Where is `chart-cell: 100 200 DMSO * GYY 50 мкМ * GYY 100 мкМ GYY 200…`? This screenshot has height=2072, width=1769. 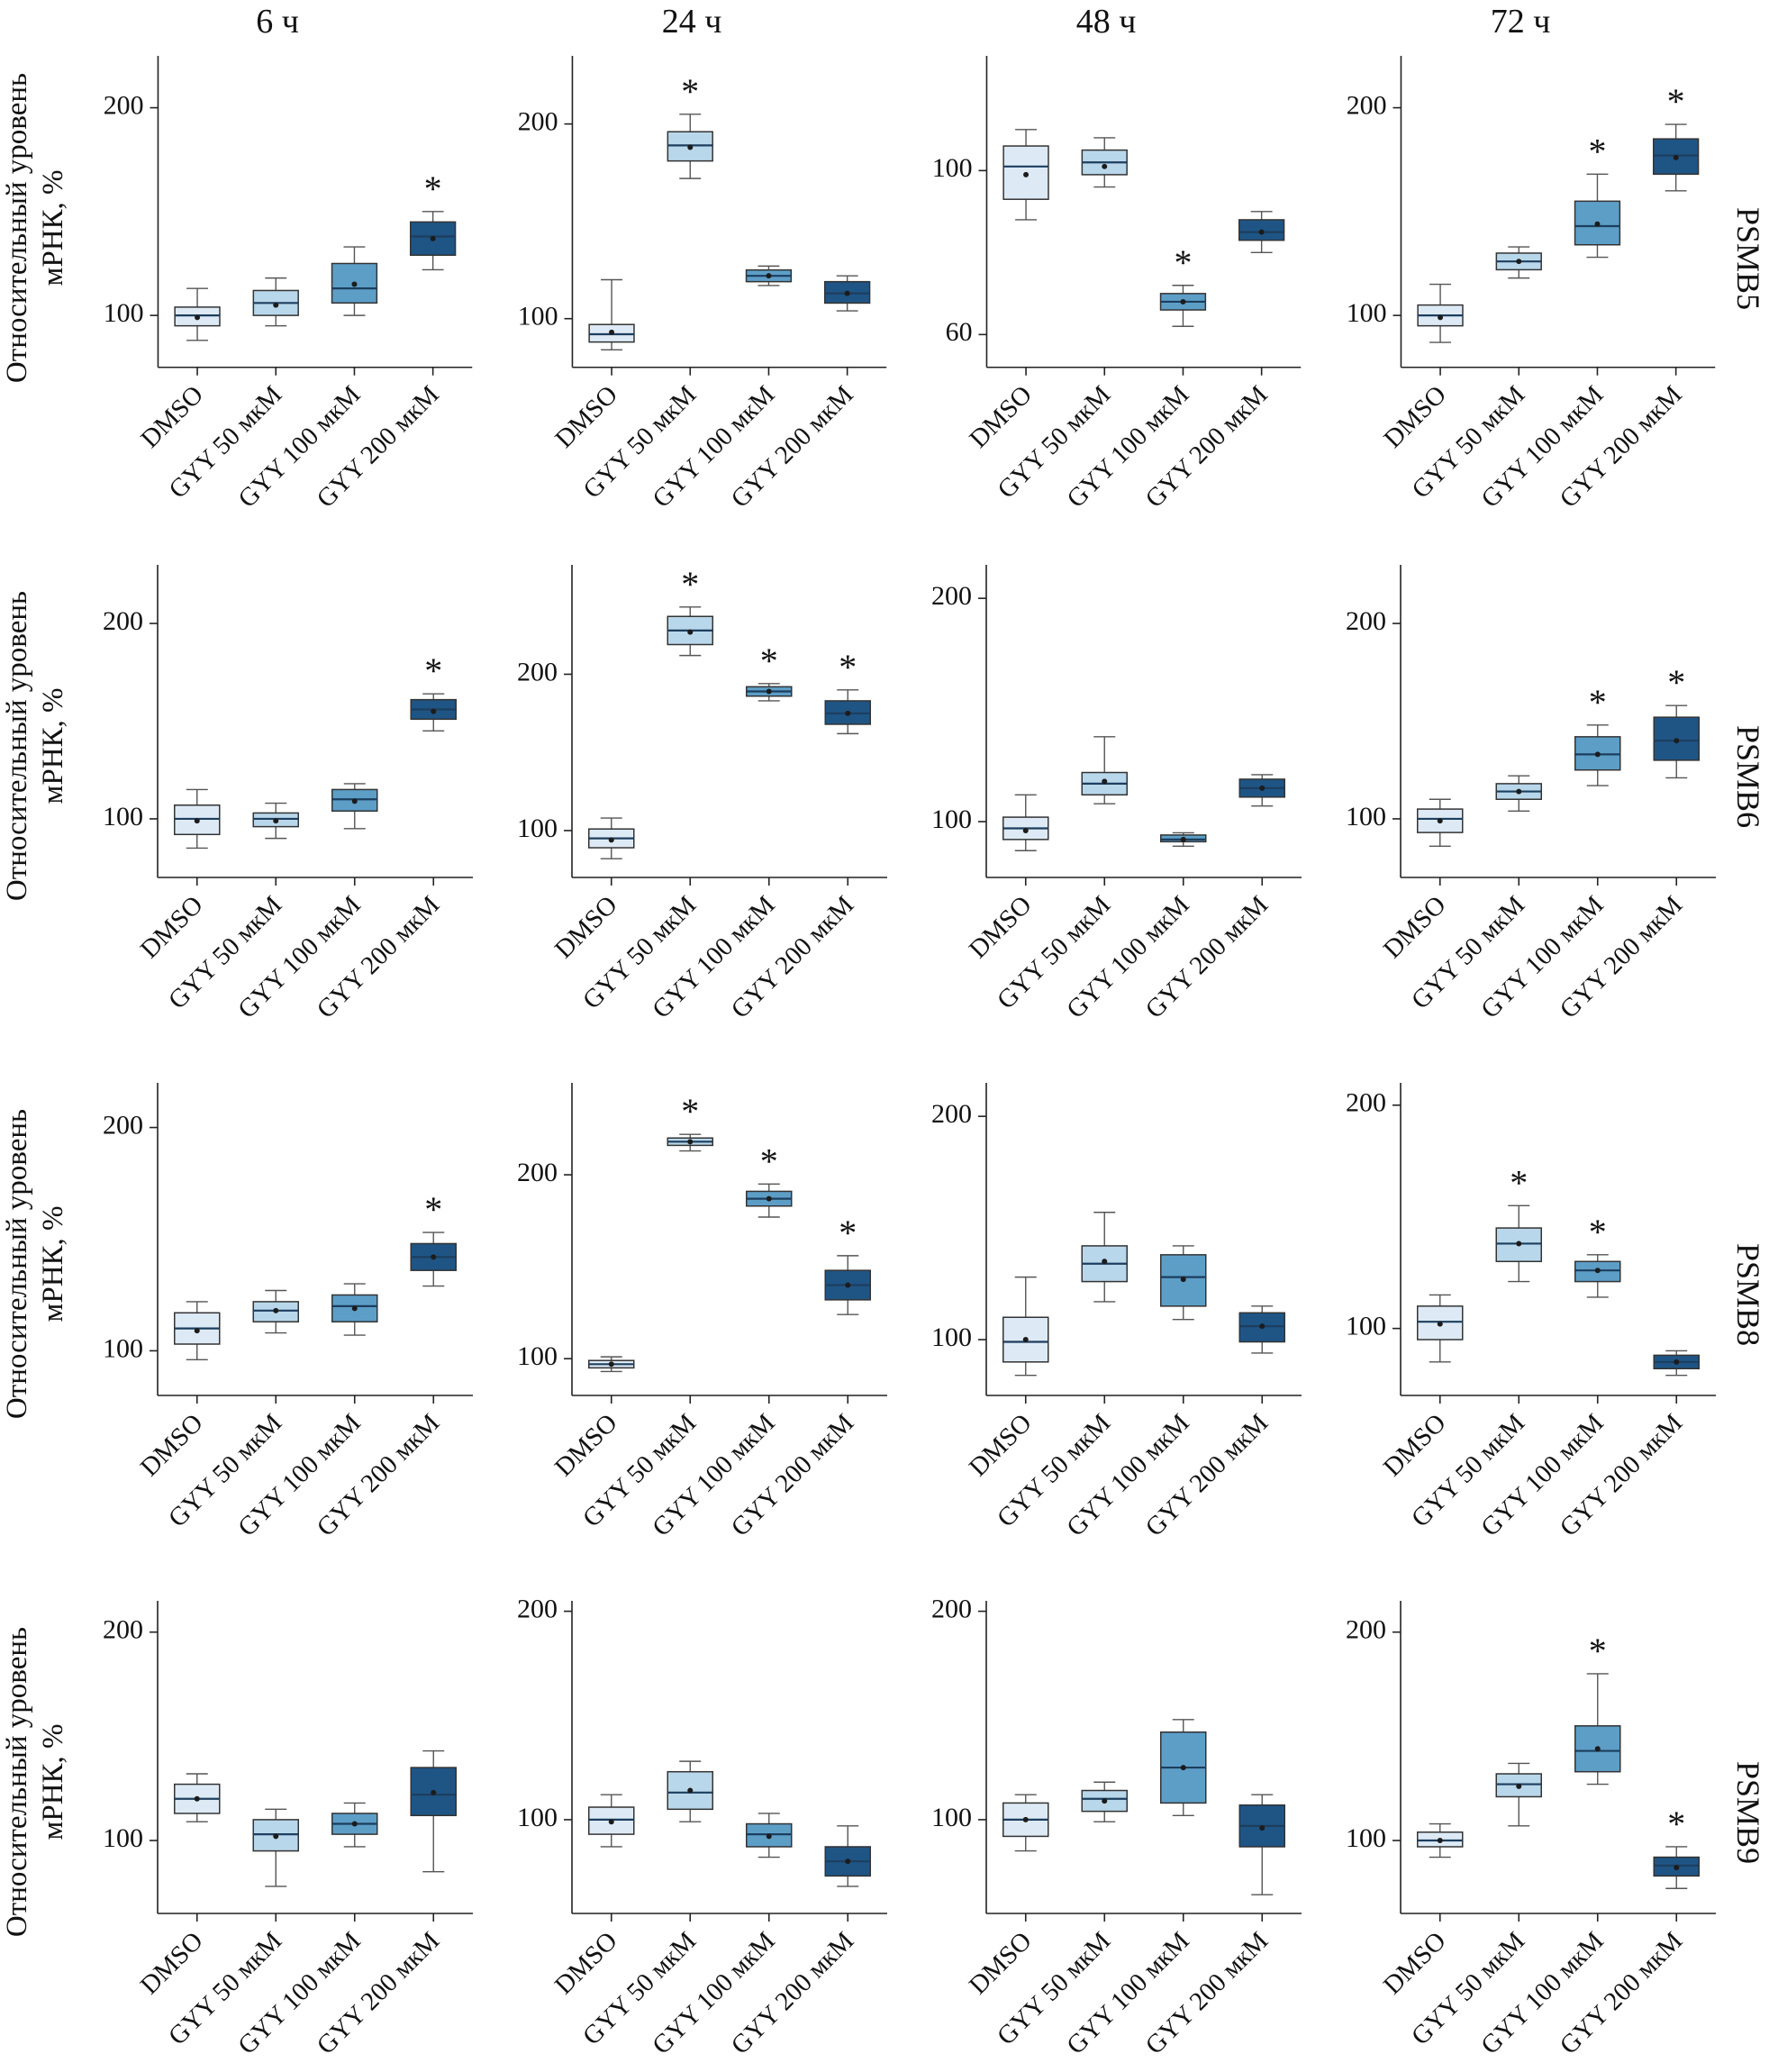
chart-cell: 100 200 DMSO * GYY 50 мкМ * GYY 100 мкМ GYY 200… is located at coordinates (1520, 1295).